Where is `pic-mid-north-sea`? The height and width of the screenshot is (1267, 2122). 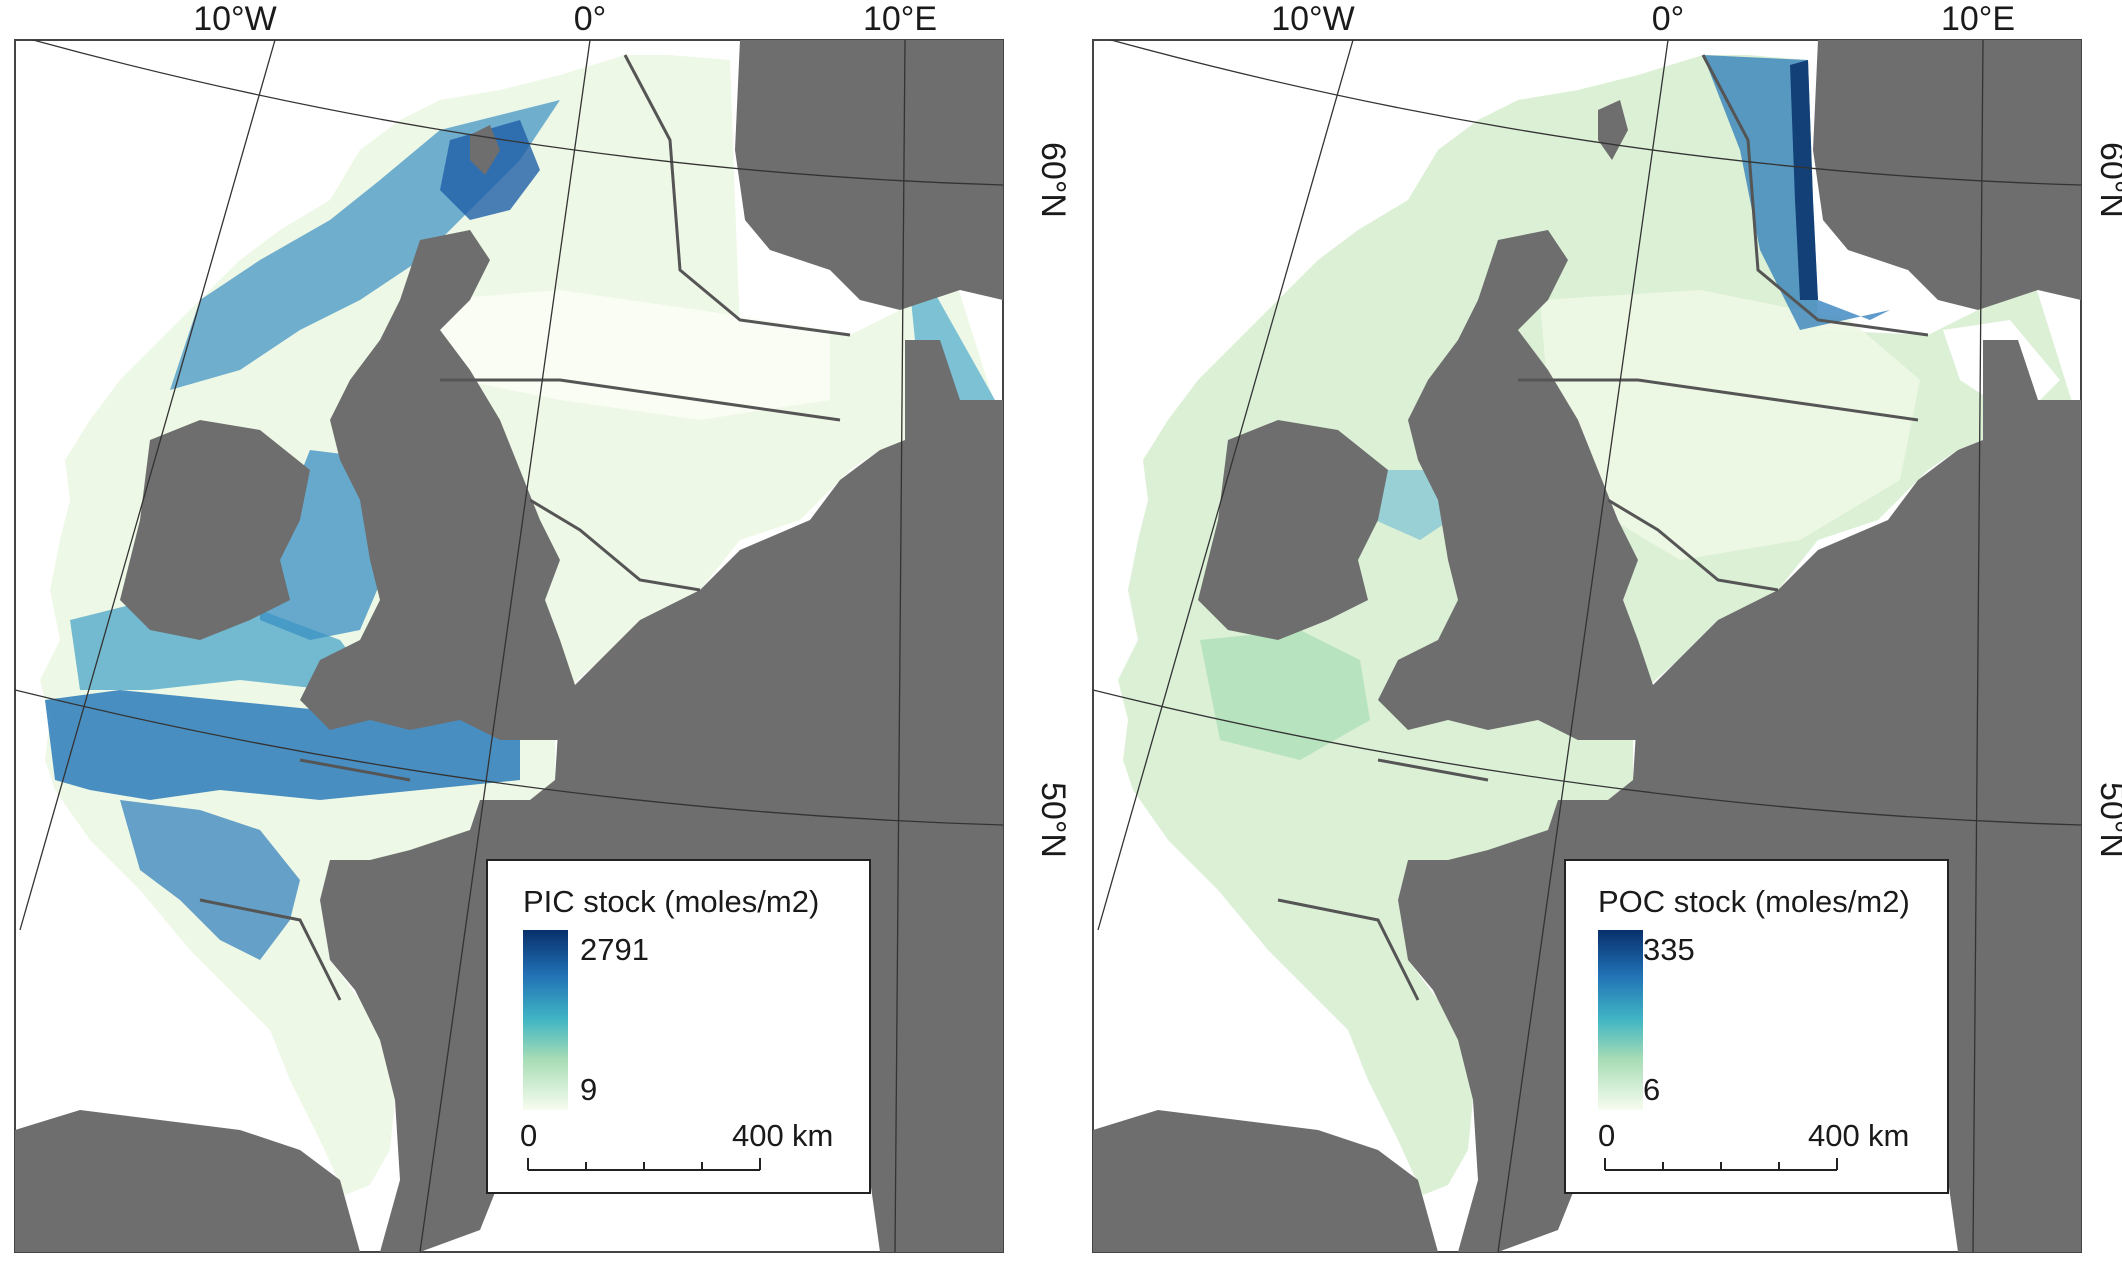 pic-mid-north-sea is located at coordinates (630, 355).